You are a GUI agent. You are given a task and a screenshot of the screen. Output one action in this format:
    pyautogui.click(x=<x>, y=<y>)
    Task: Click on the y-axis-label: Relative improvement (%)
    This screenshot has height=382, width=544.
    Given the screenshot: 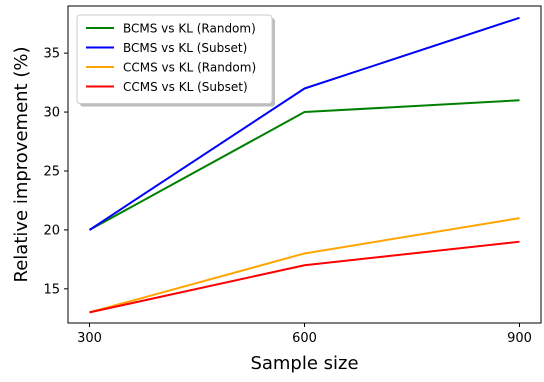 What is the action you would take?
    pyautogui.click(x=21, y=165)
    